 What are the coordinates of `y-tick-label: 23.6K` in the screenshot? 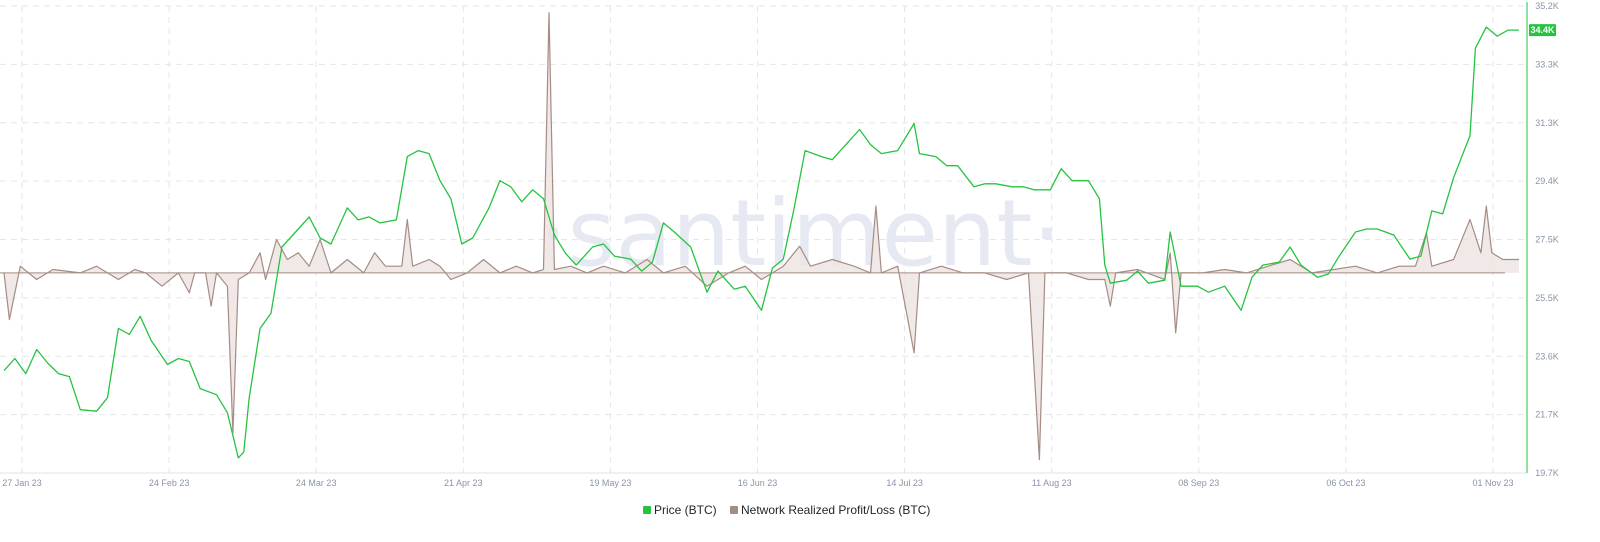 It's located at (1547, 356).